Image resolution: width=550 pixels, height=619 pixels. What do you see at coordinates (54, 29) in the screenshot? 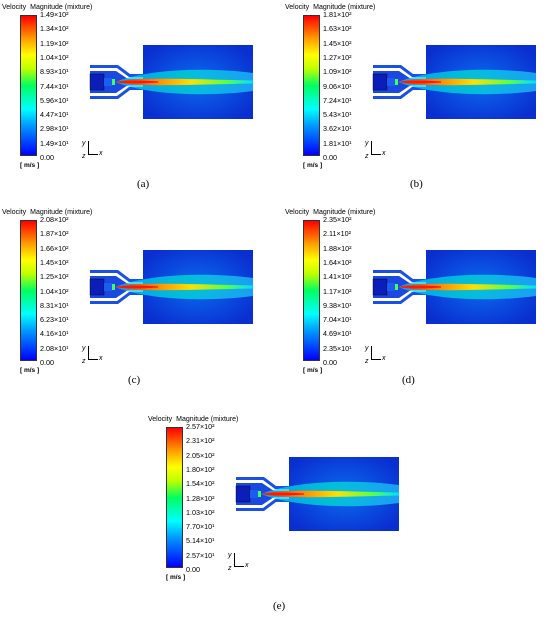
I see `colorbar-tick-label: 1.34×10²` at bounding box center [54, 29].